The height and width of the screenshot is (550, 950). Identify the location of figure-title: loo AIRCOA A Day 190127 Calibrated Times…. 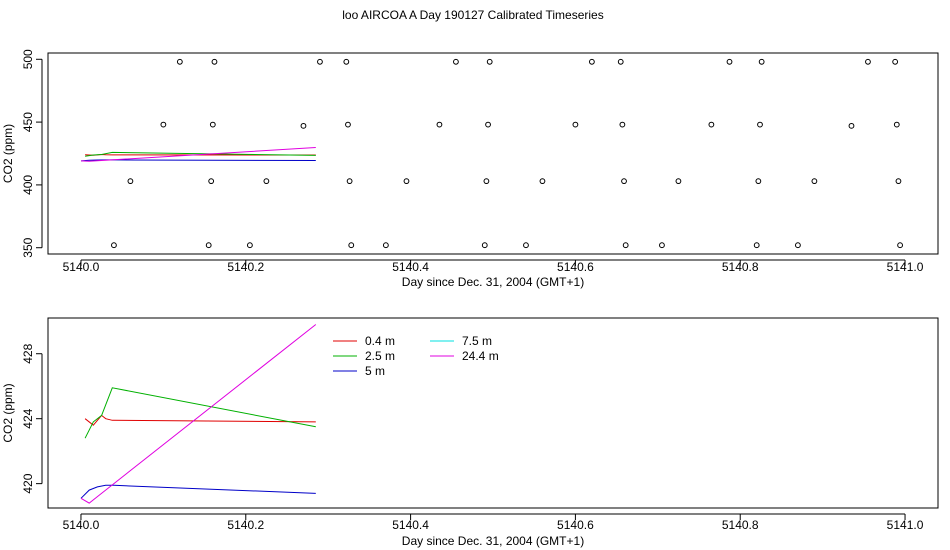
(472, 15).